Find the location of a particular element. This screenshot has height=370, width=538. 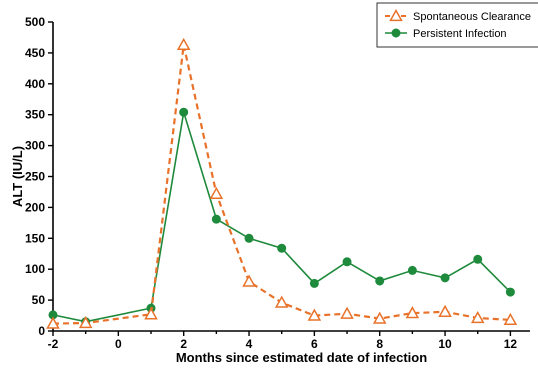

x-tick-label: 10 is located at coordinates (445, 344).